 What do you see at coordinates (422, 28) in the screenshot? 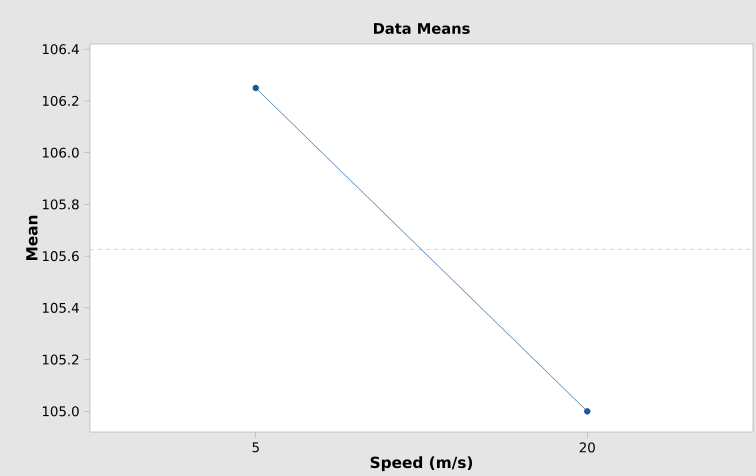
I see `chart-title: Data Means` at bounding box center [422, 28].